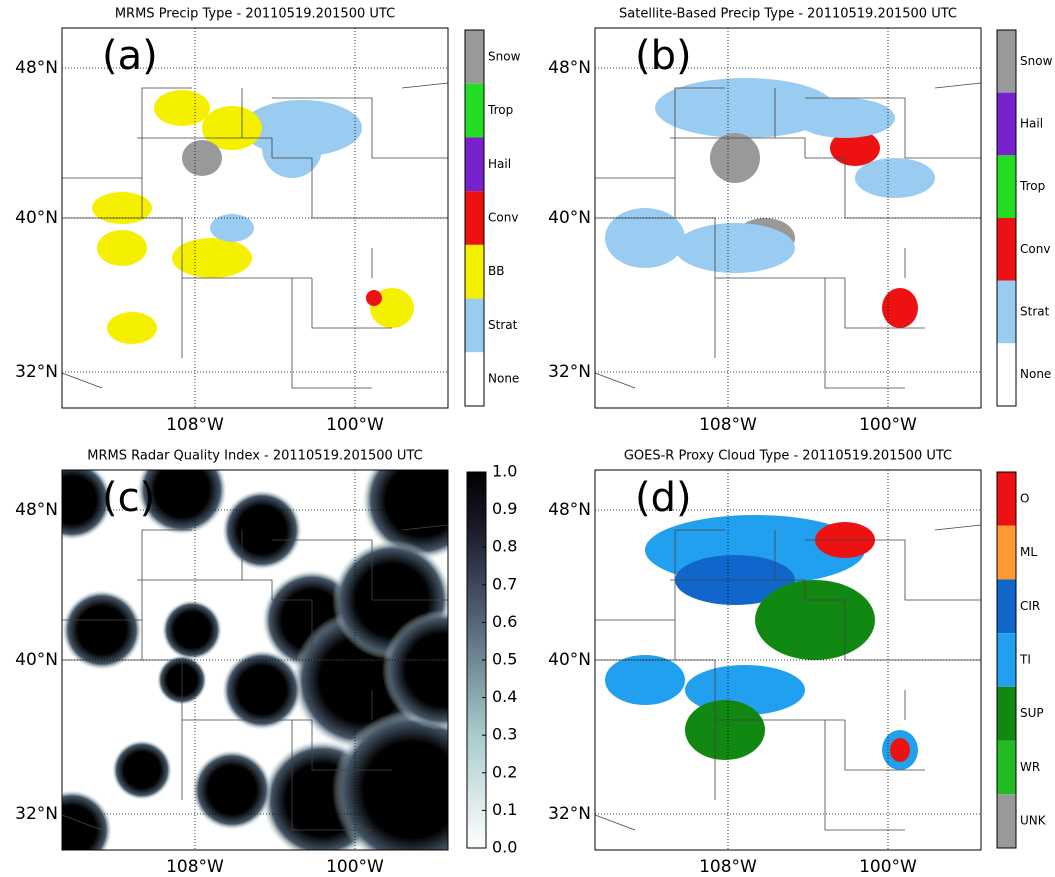 This screenshot has height=877, width=1055. What do you see at coordinates (255, 14) in the screenshot?
I see `panel-title: MRMS Precip Type - 20110519.201500 UTC` at bounding box center [255, 14].